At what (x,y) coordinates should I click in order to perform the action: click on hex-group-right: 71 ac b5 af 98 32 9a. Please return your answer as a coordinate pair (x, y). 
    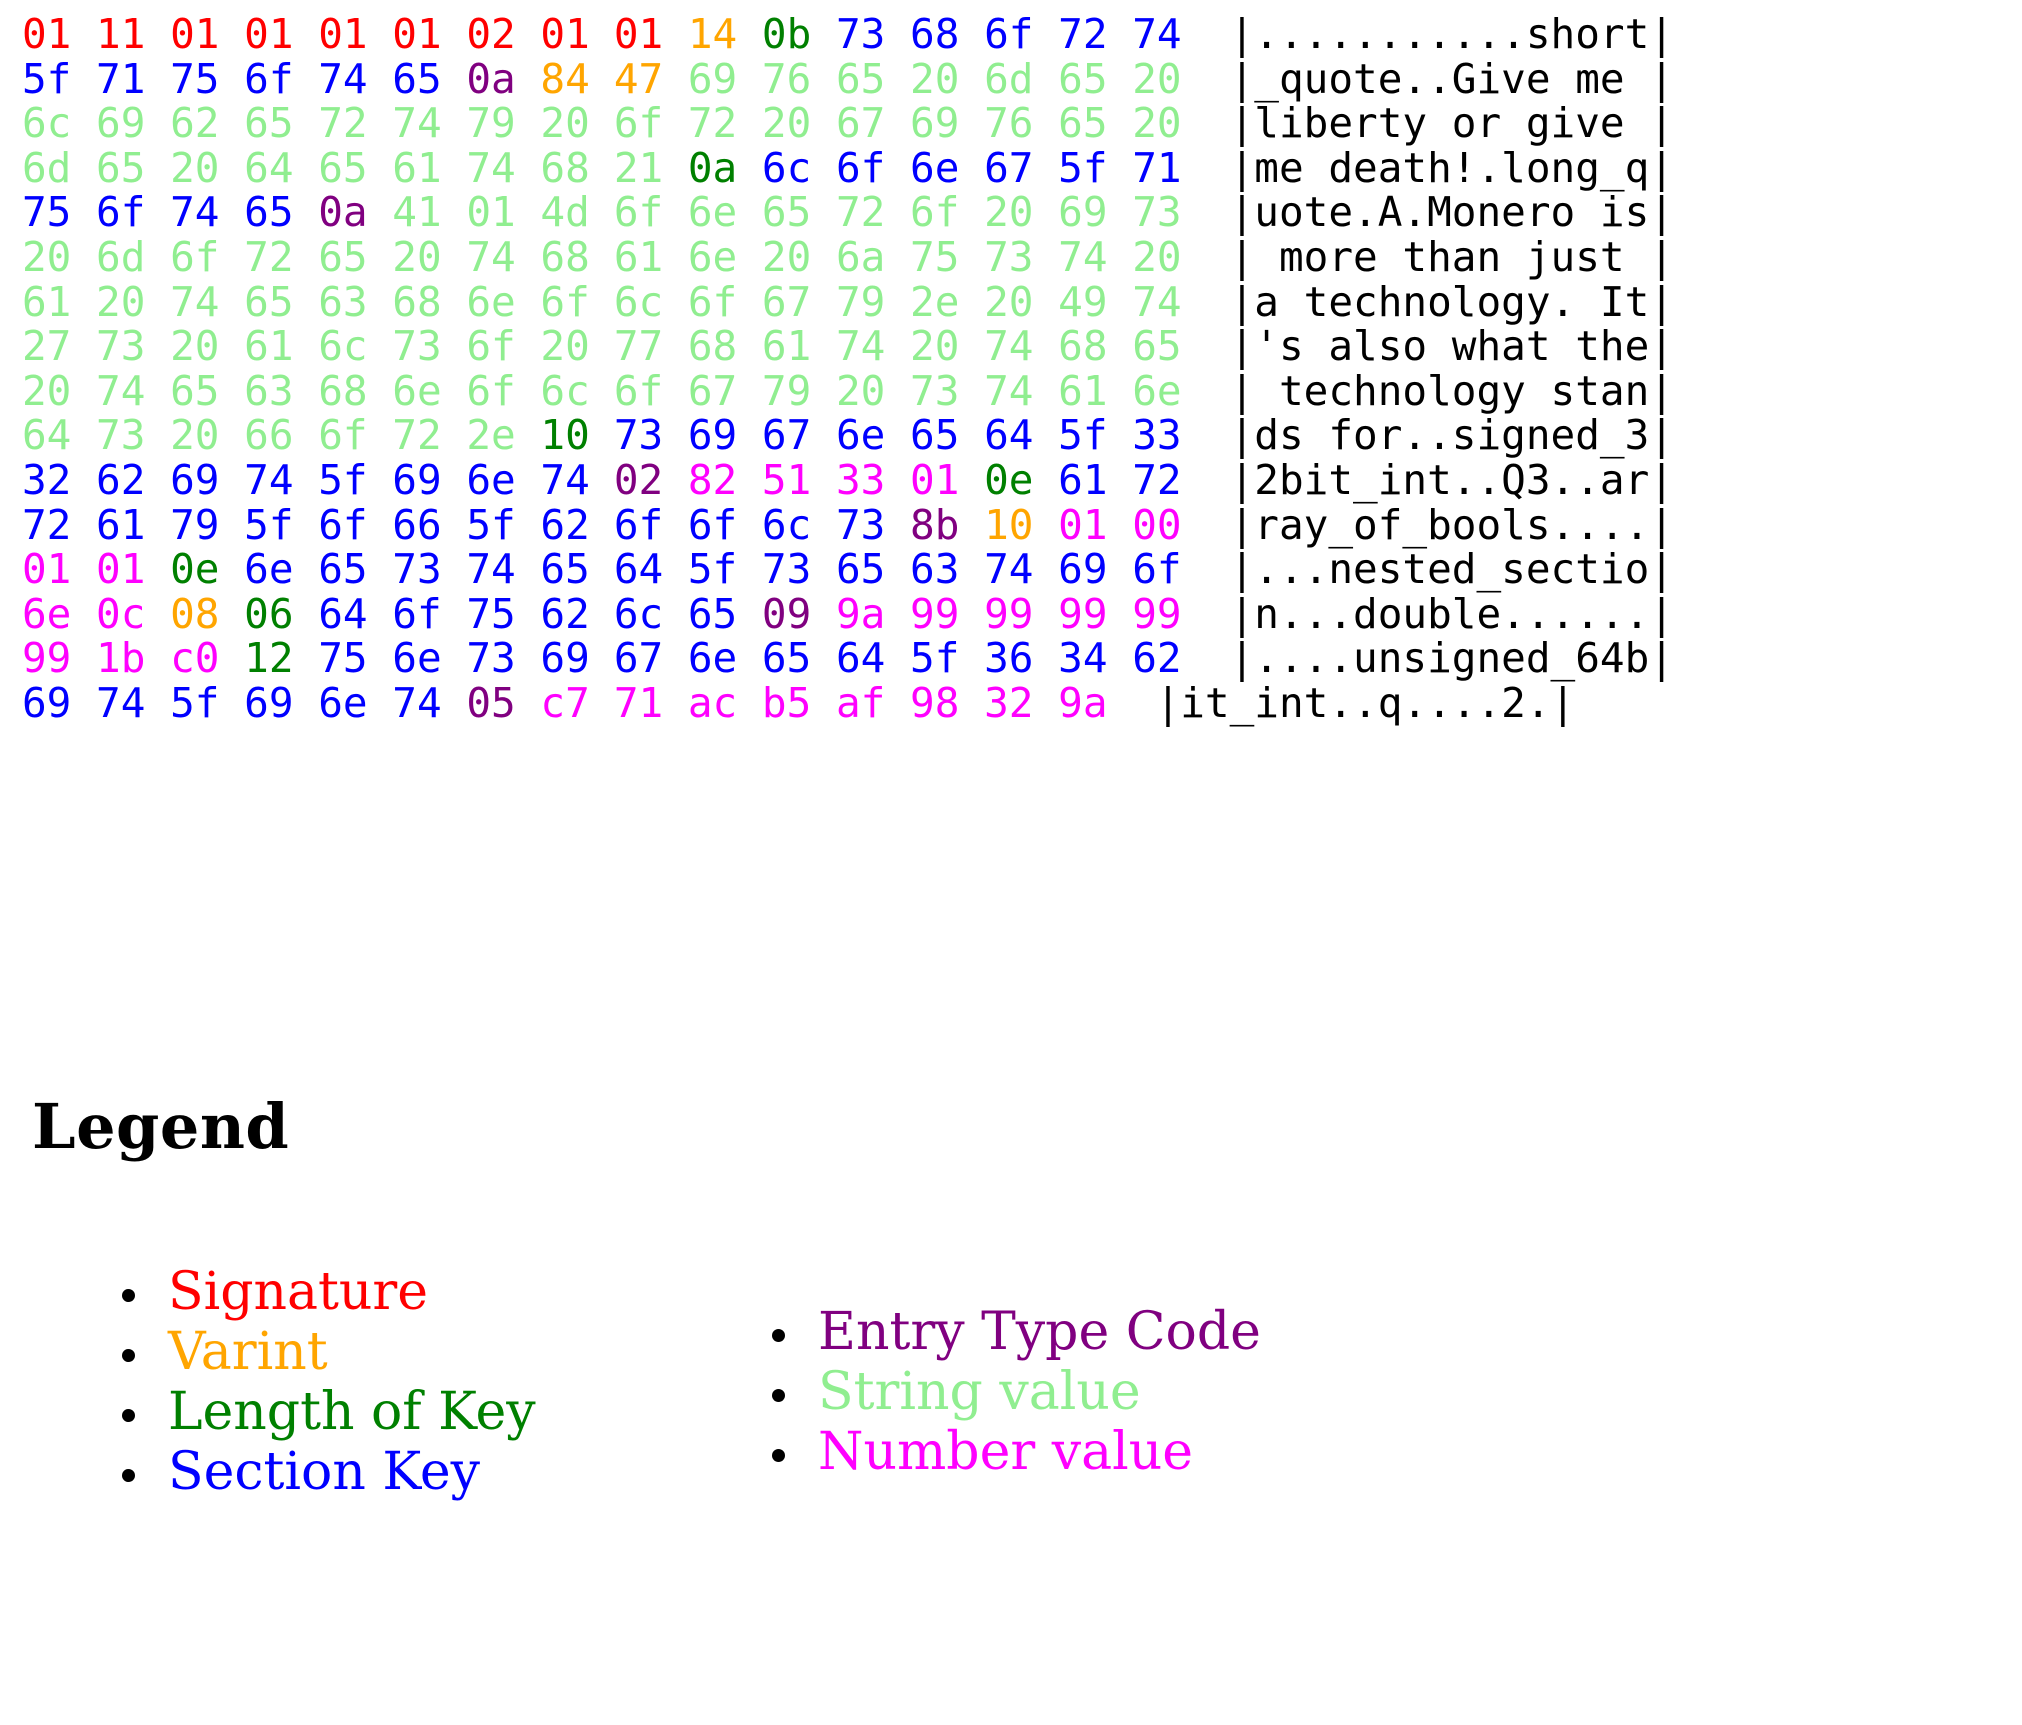
    Looking at the image, I should click on (861, 703).